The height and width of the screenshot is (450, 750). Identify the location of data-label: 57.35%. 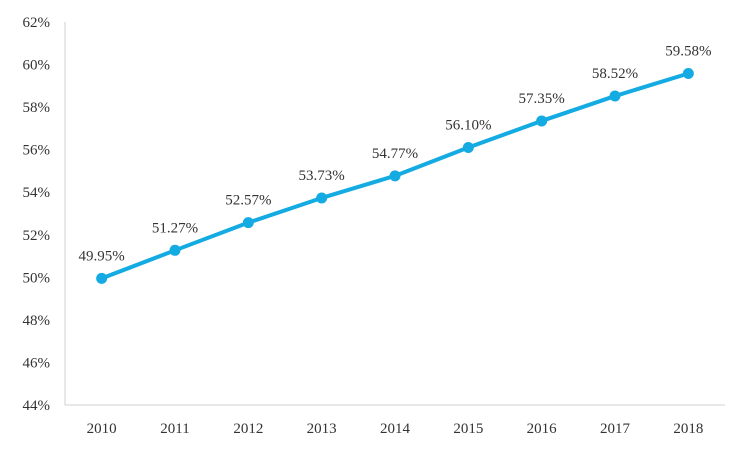
(542, 99).